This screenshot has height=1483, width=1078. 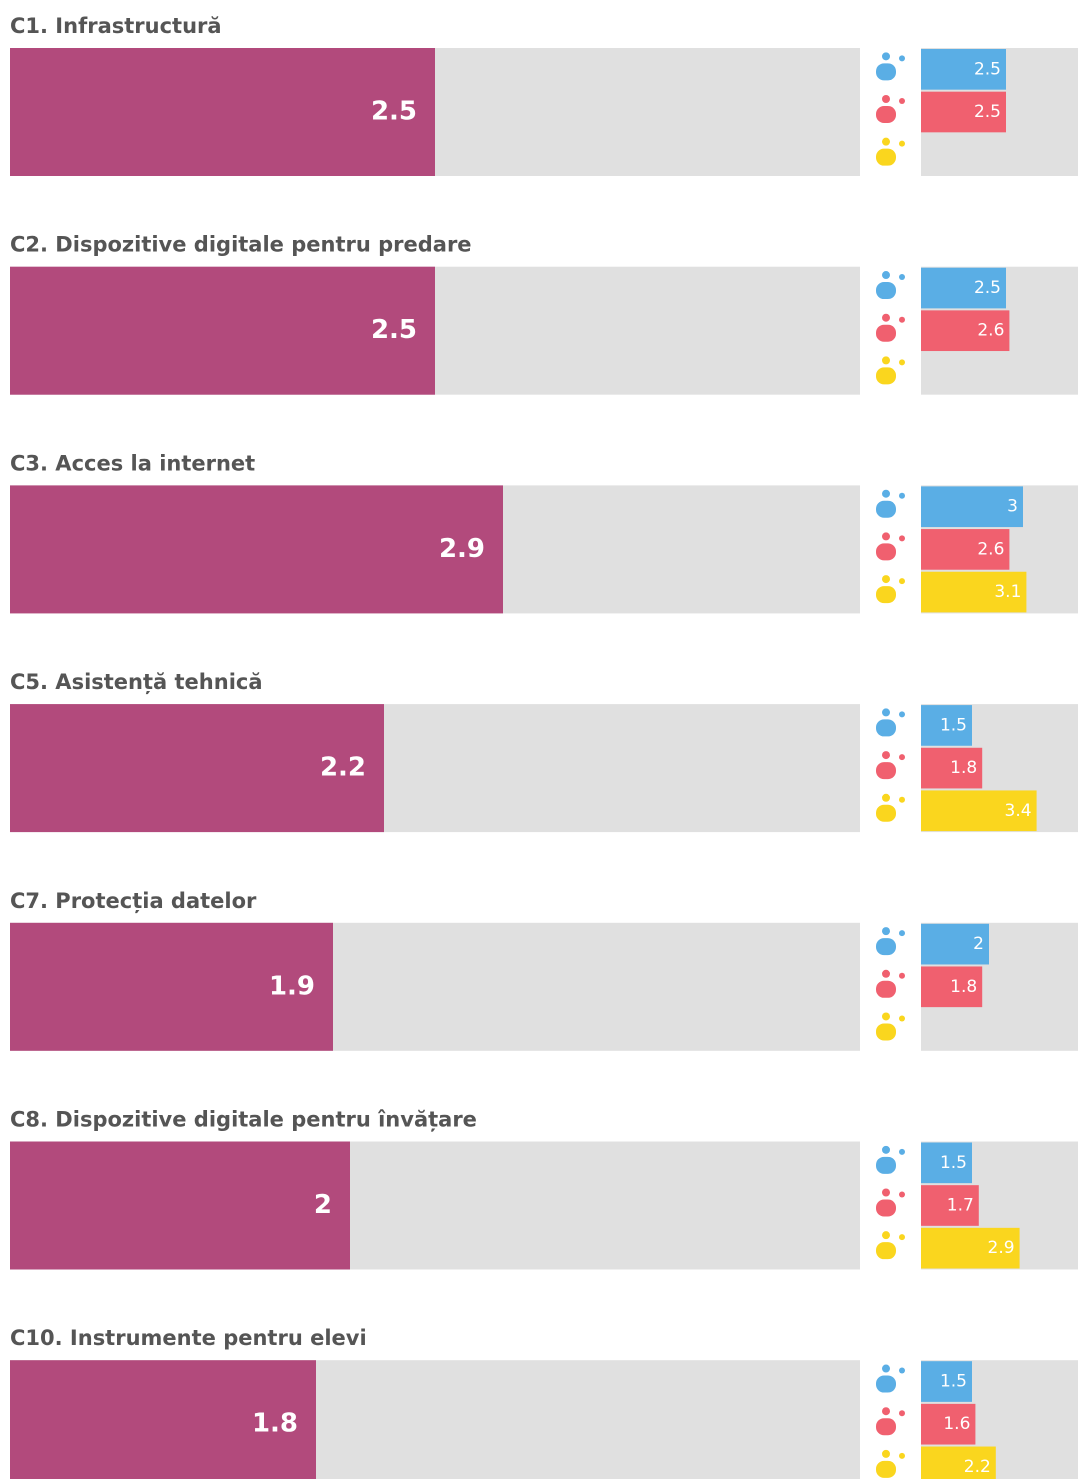 What do you see at coordinates (977, 1467) in the screenshot?
I see `sub-bar-label: 2.2` at bounding box center [977, 1467].